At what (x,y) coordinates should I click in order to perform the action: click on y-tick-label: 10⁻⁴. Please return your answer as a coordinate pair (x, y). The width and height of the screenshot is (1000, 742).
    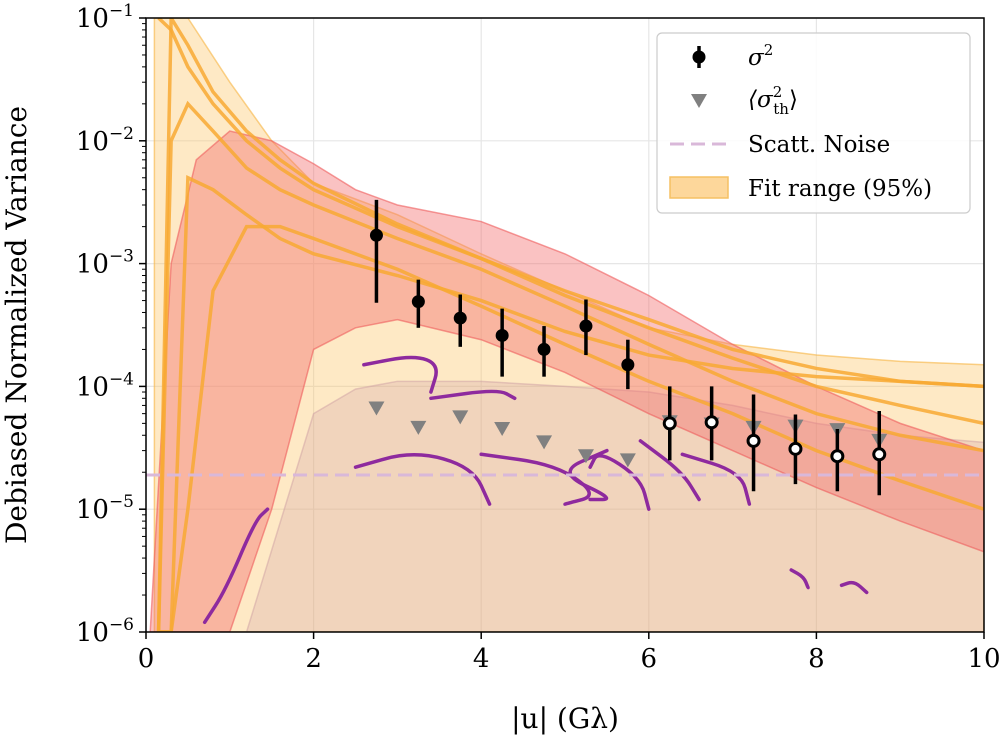
    Looking at the image, I should click on (105, 385).